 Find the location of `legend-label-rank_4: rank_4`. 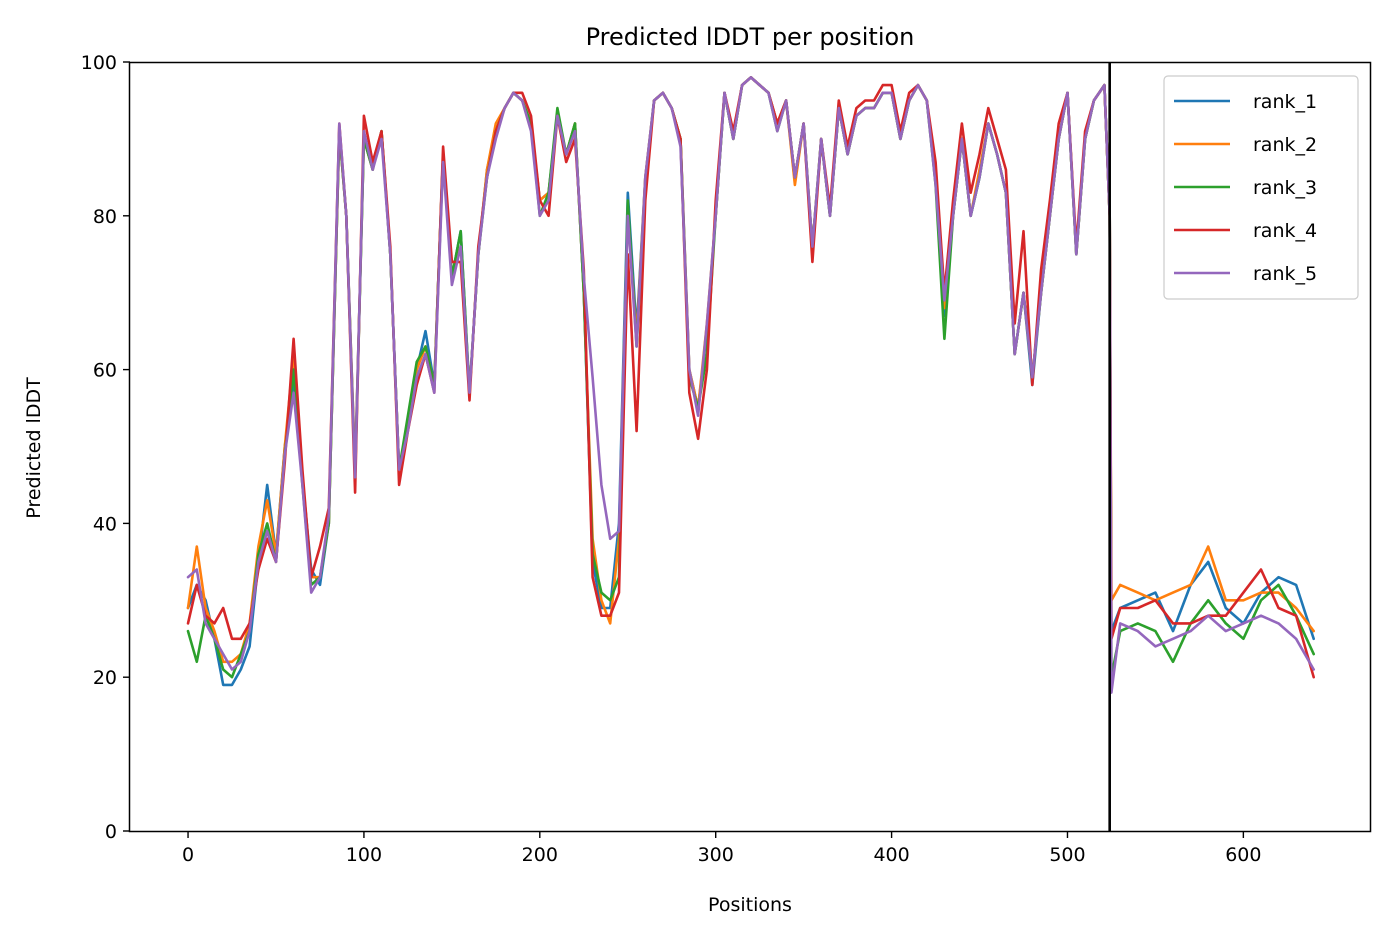

legend-label-rank_4: rank_4 is located at coordinates (1285, 231).